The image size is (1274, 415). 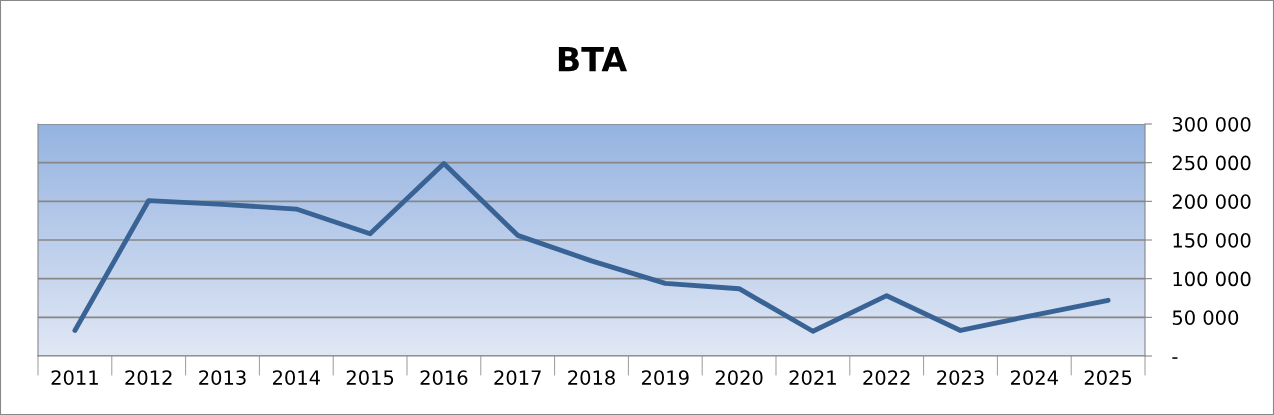 What do you see at coordinates (591, 377) in the screenshot?
I see `x-tick-label: 2018` at bounding box center [591, 377].